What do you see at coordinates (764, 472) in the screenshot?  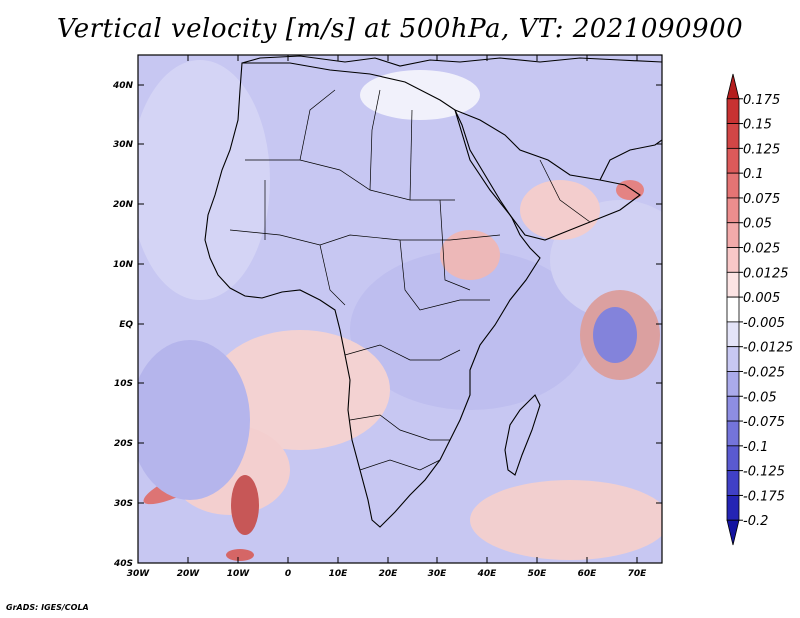 I see `colorbar-label: -0.125` at bounding box center [764, 472].